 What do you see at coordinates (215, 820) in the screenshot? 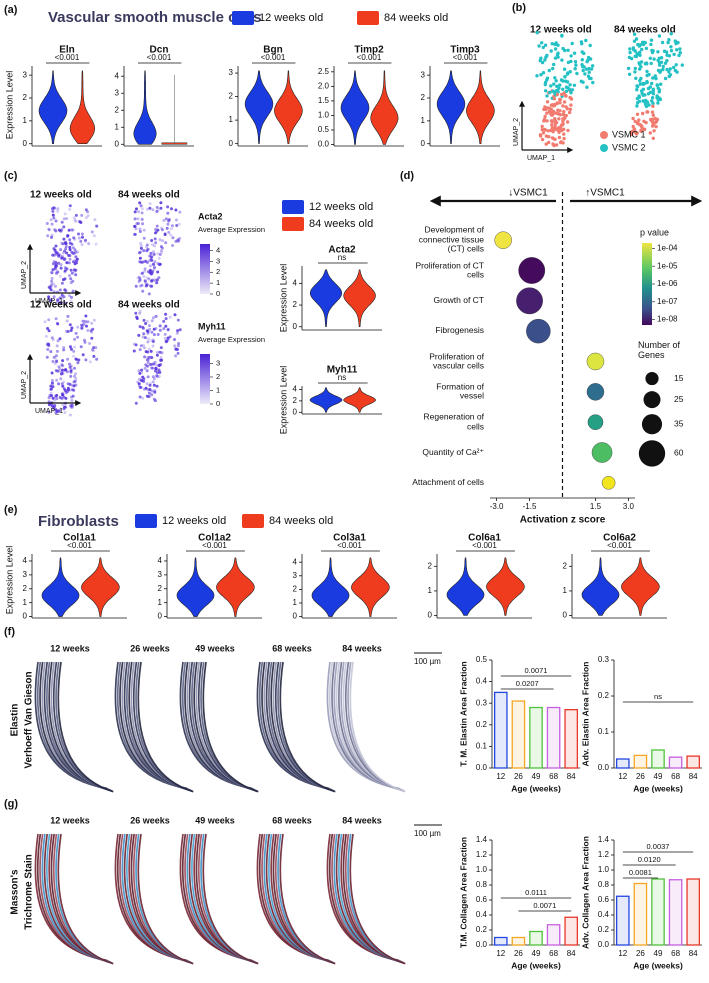
I see `age-label: 49 weeks` at bounding box center [215, 820].